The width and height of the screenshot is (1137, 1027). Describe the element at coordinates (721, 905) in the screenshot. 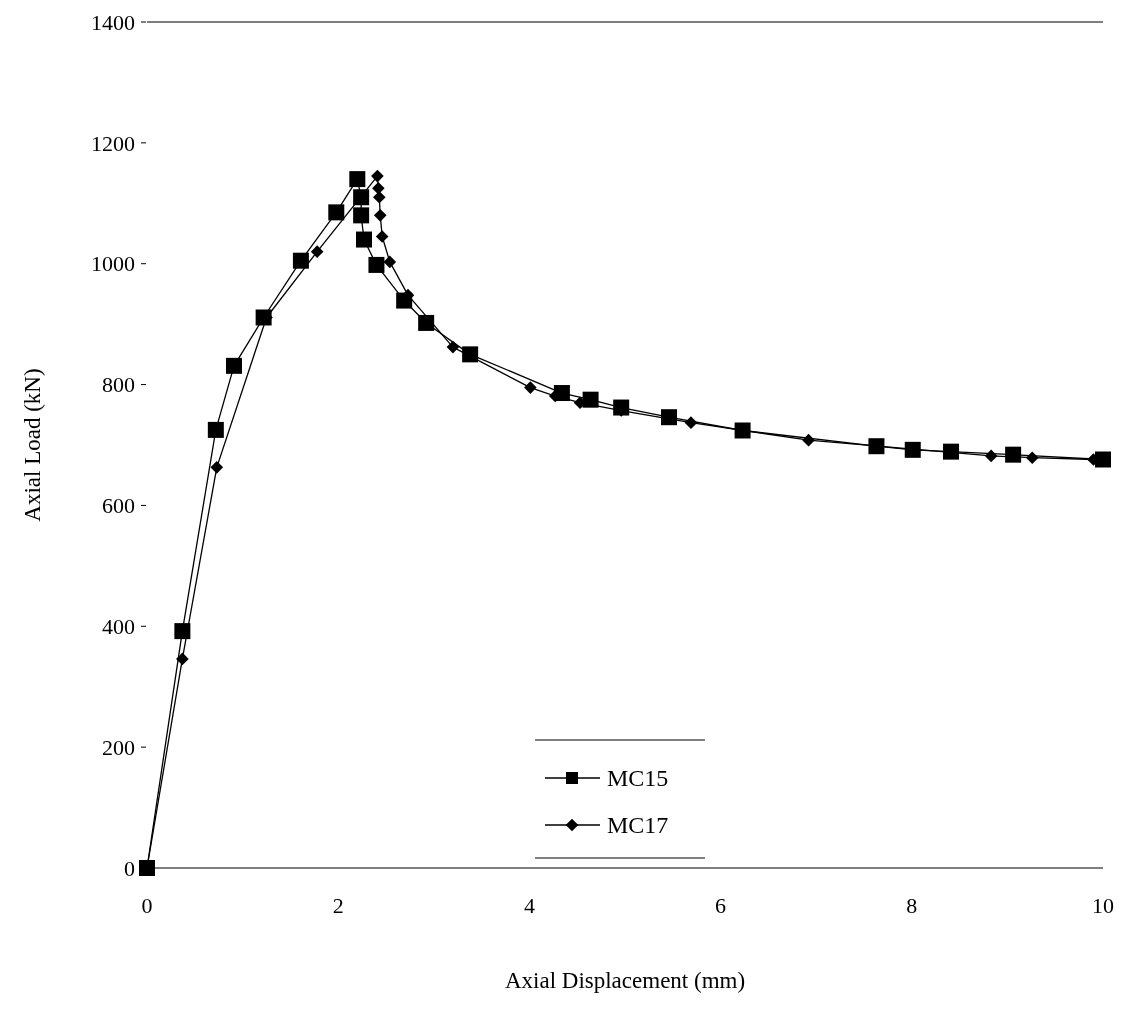

I see `x-tick-label: 6` at that location.